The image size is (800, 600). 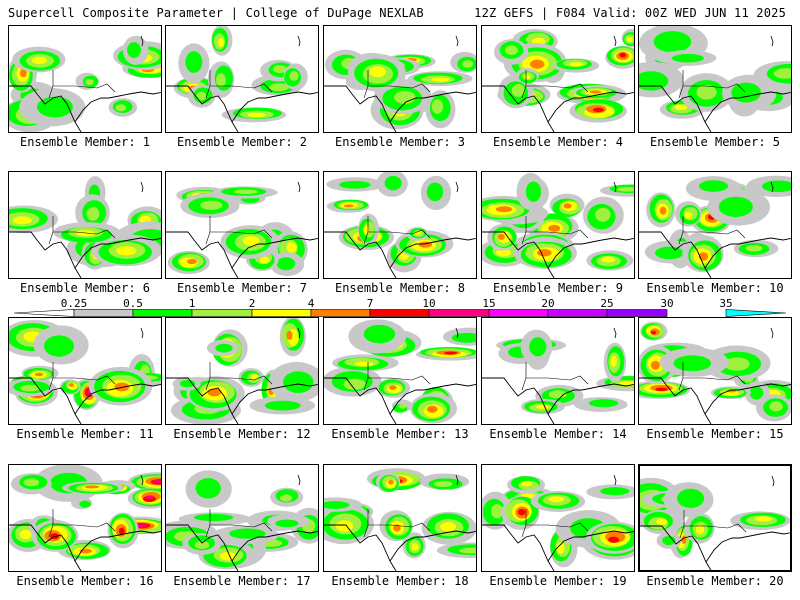 I want to click on ensemble-member-label: Ensemble Member: 18, so click(x=400, y=581).